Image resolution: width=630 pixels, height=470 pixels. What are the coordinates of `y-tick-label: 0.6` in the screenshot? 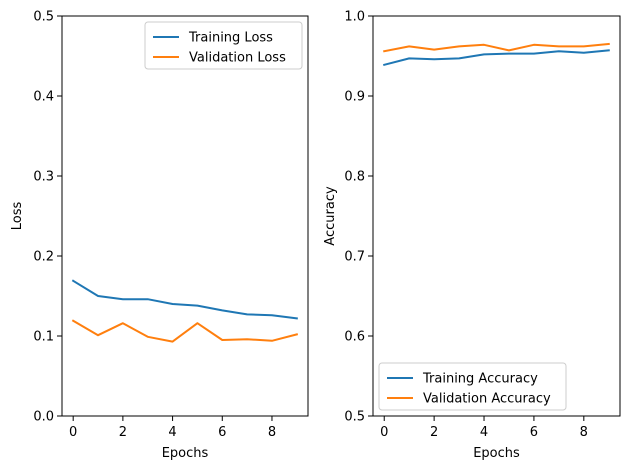 It's located at (354, 337).